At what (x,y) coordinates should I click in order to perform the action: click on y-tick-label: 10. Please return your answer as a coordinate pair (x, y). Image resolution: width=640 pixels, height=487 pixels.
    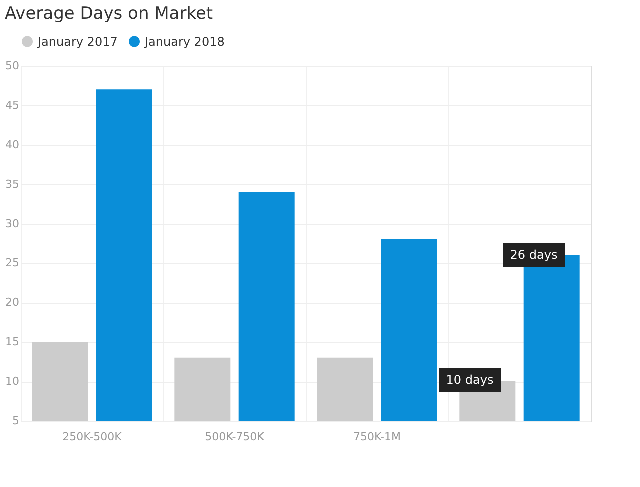
    Looking at the image, I should click on (13, 381).